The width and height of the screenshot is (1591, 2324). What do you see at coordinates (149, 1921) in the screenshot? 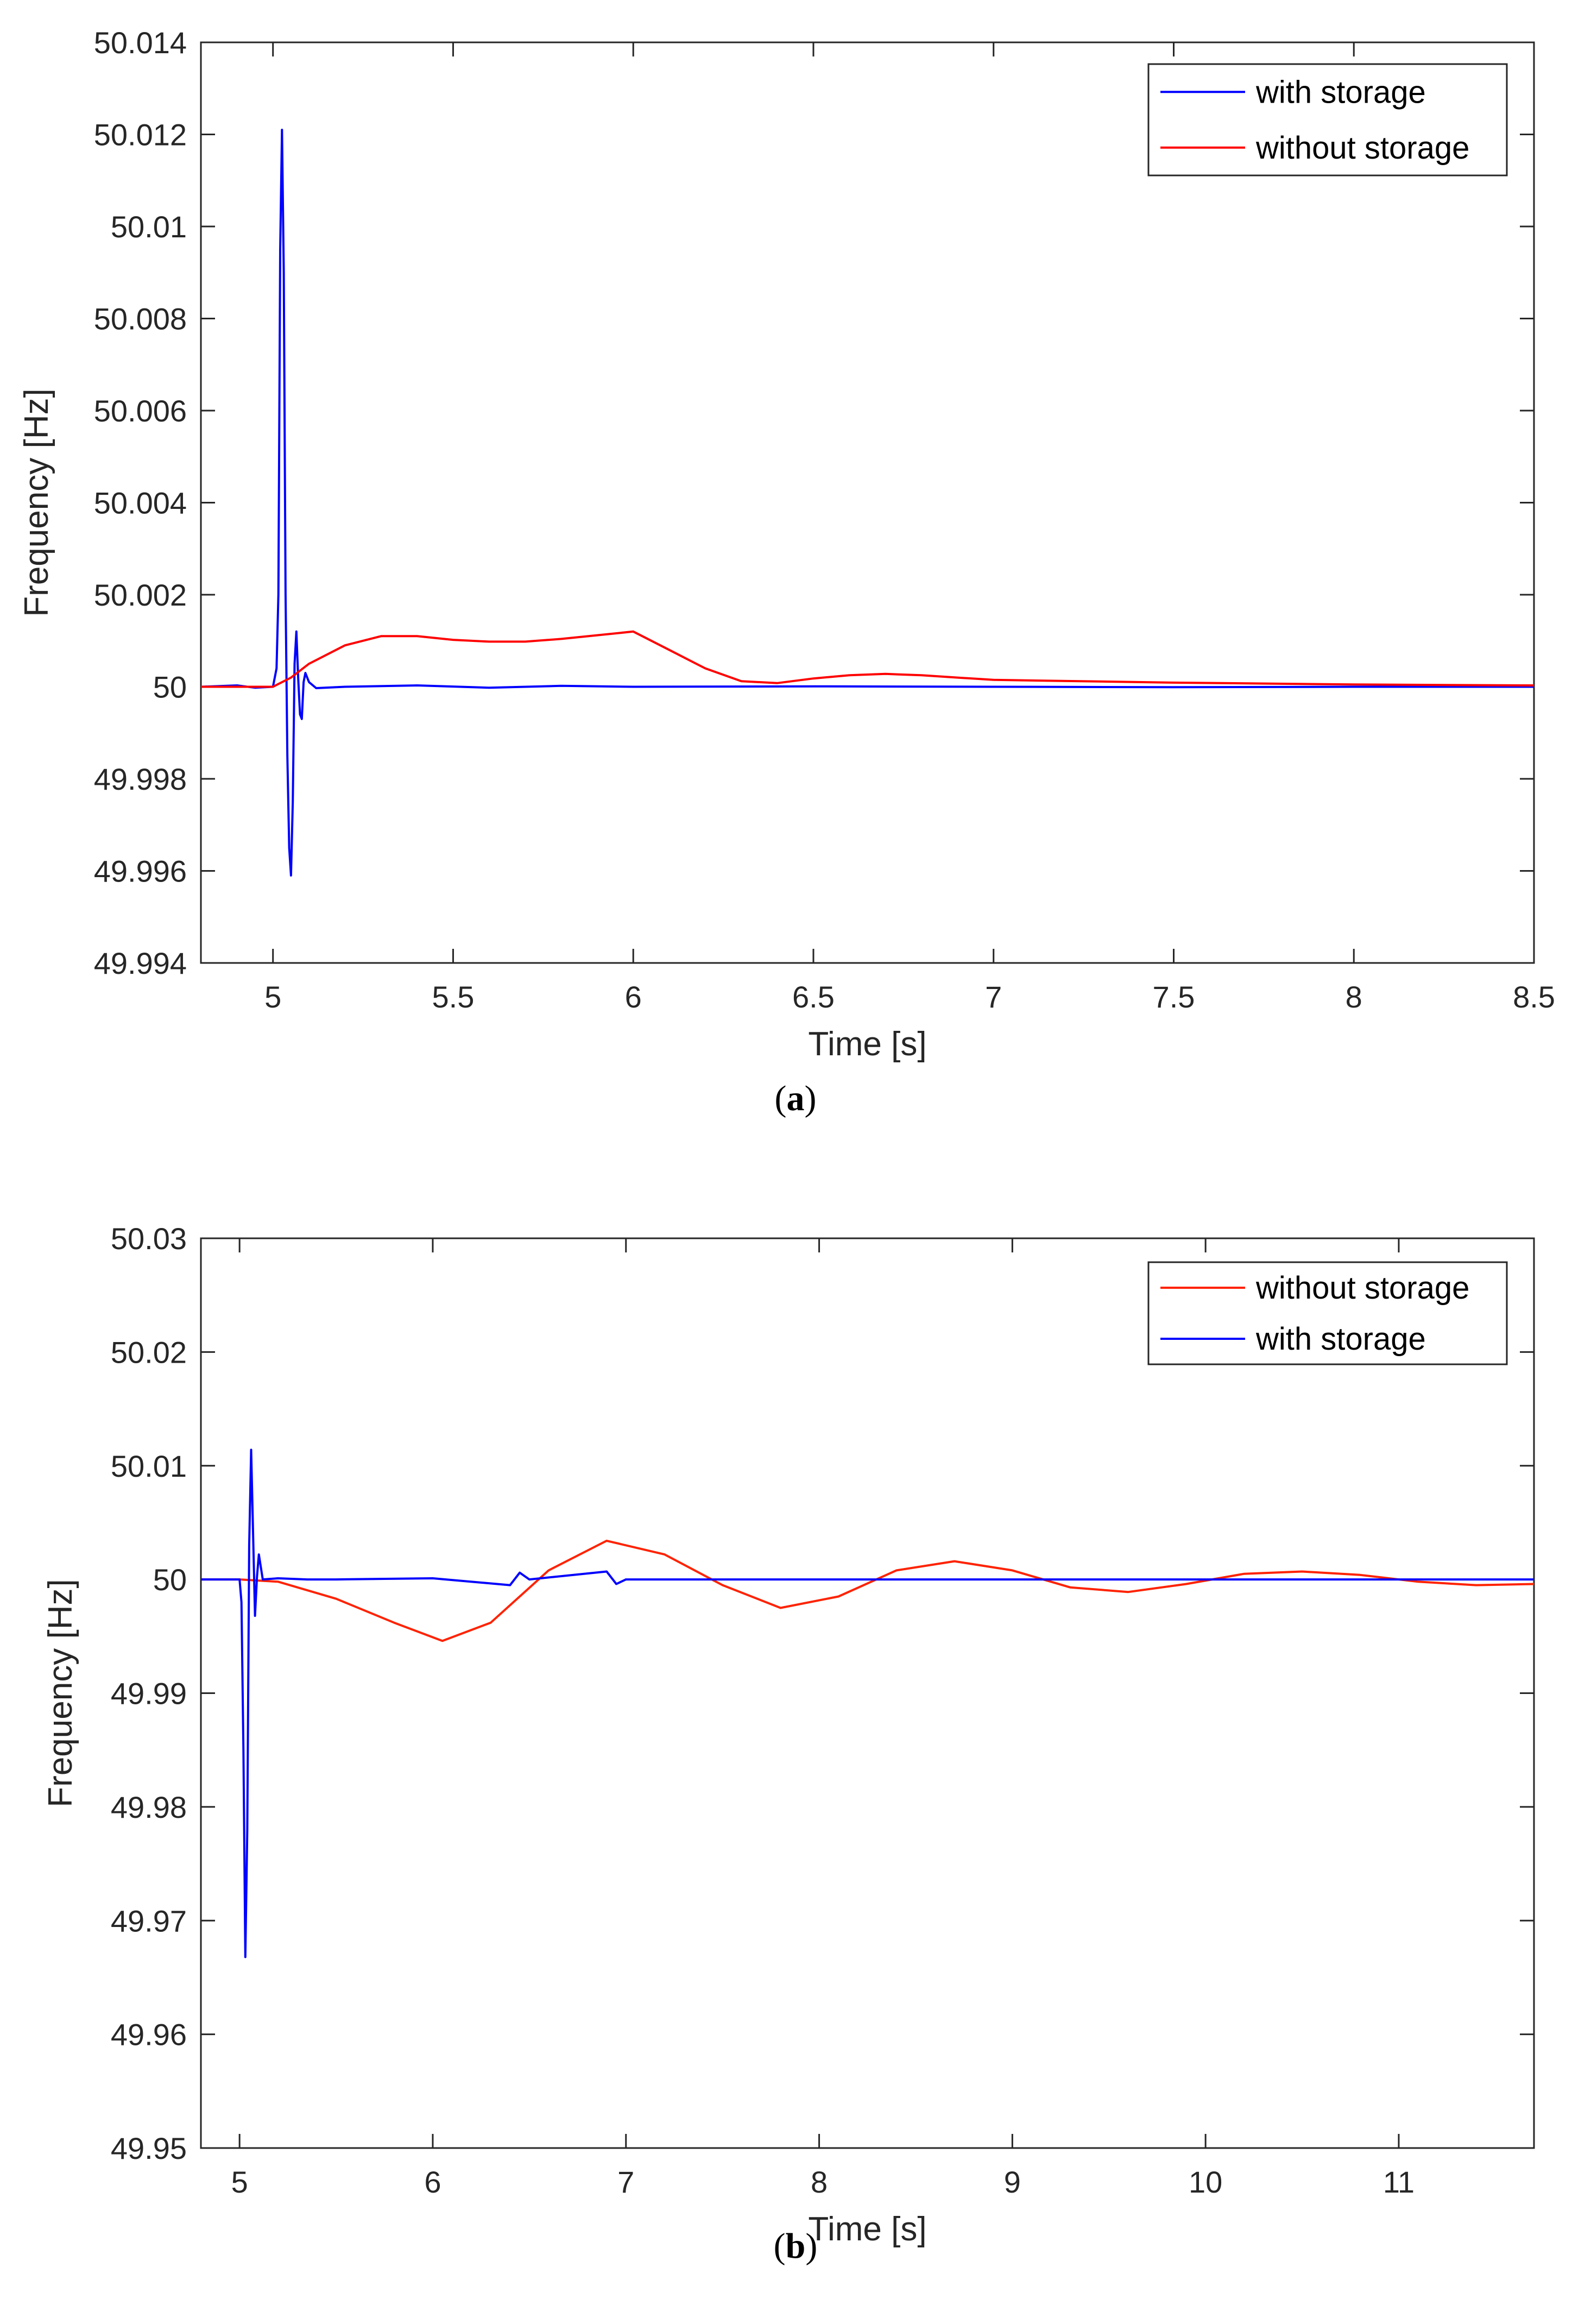
I see `y-tick-label: 49.97` at bounding box center [149, 1921].